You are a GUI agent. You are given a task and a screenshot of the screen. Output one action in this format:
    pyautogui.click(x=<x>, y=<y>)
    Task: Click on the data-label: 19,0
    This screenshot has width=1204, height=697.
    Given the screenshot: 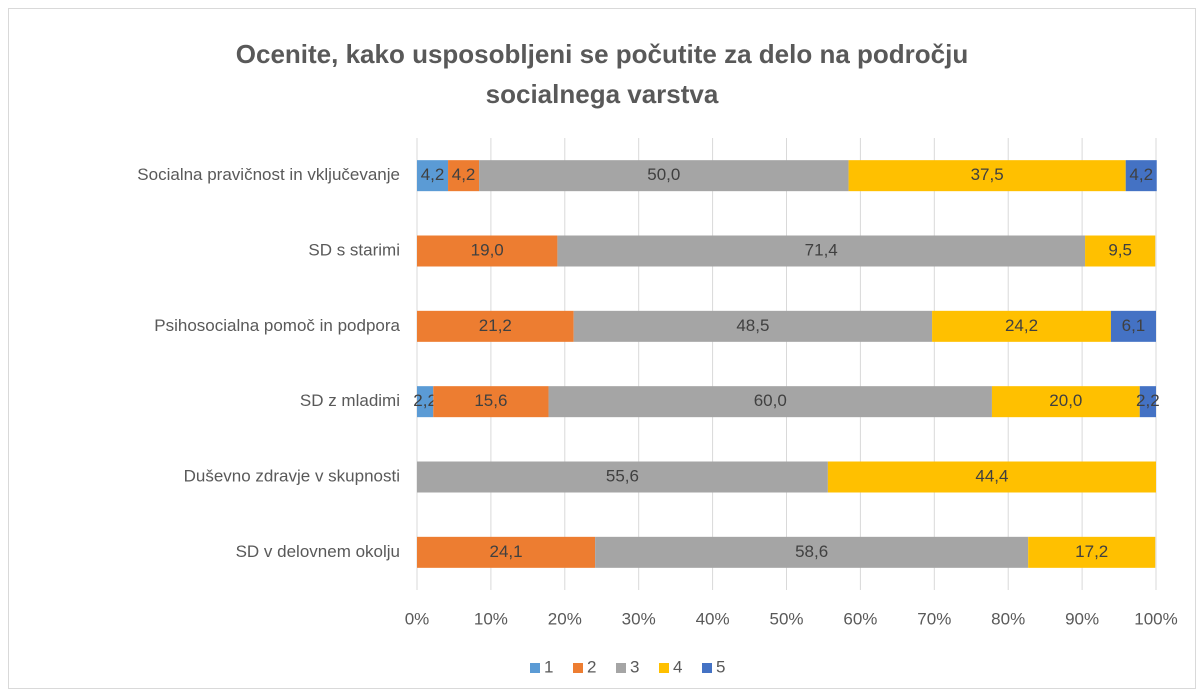 What is the action you would take?
    pyautogui.click(x=487, y=249)
    